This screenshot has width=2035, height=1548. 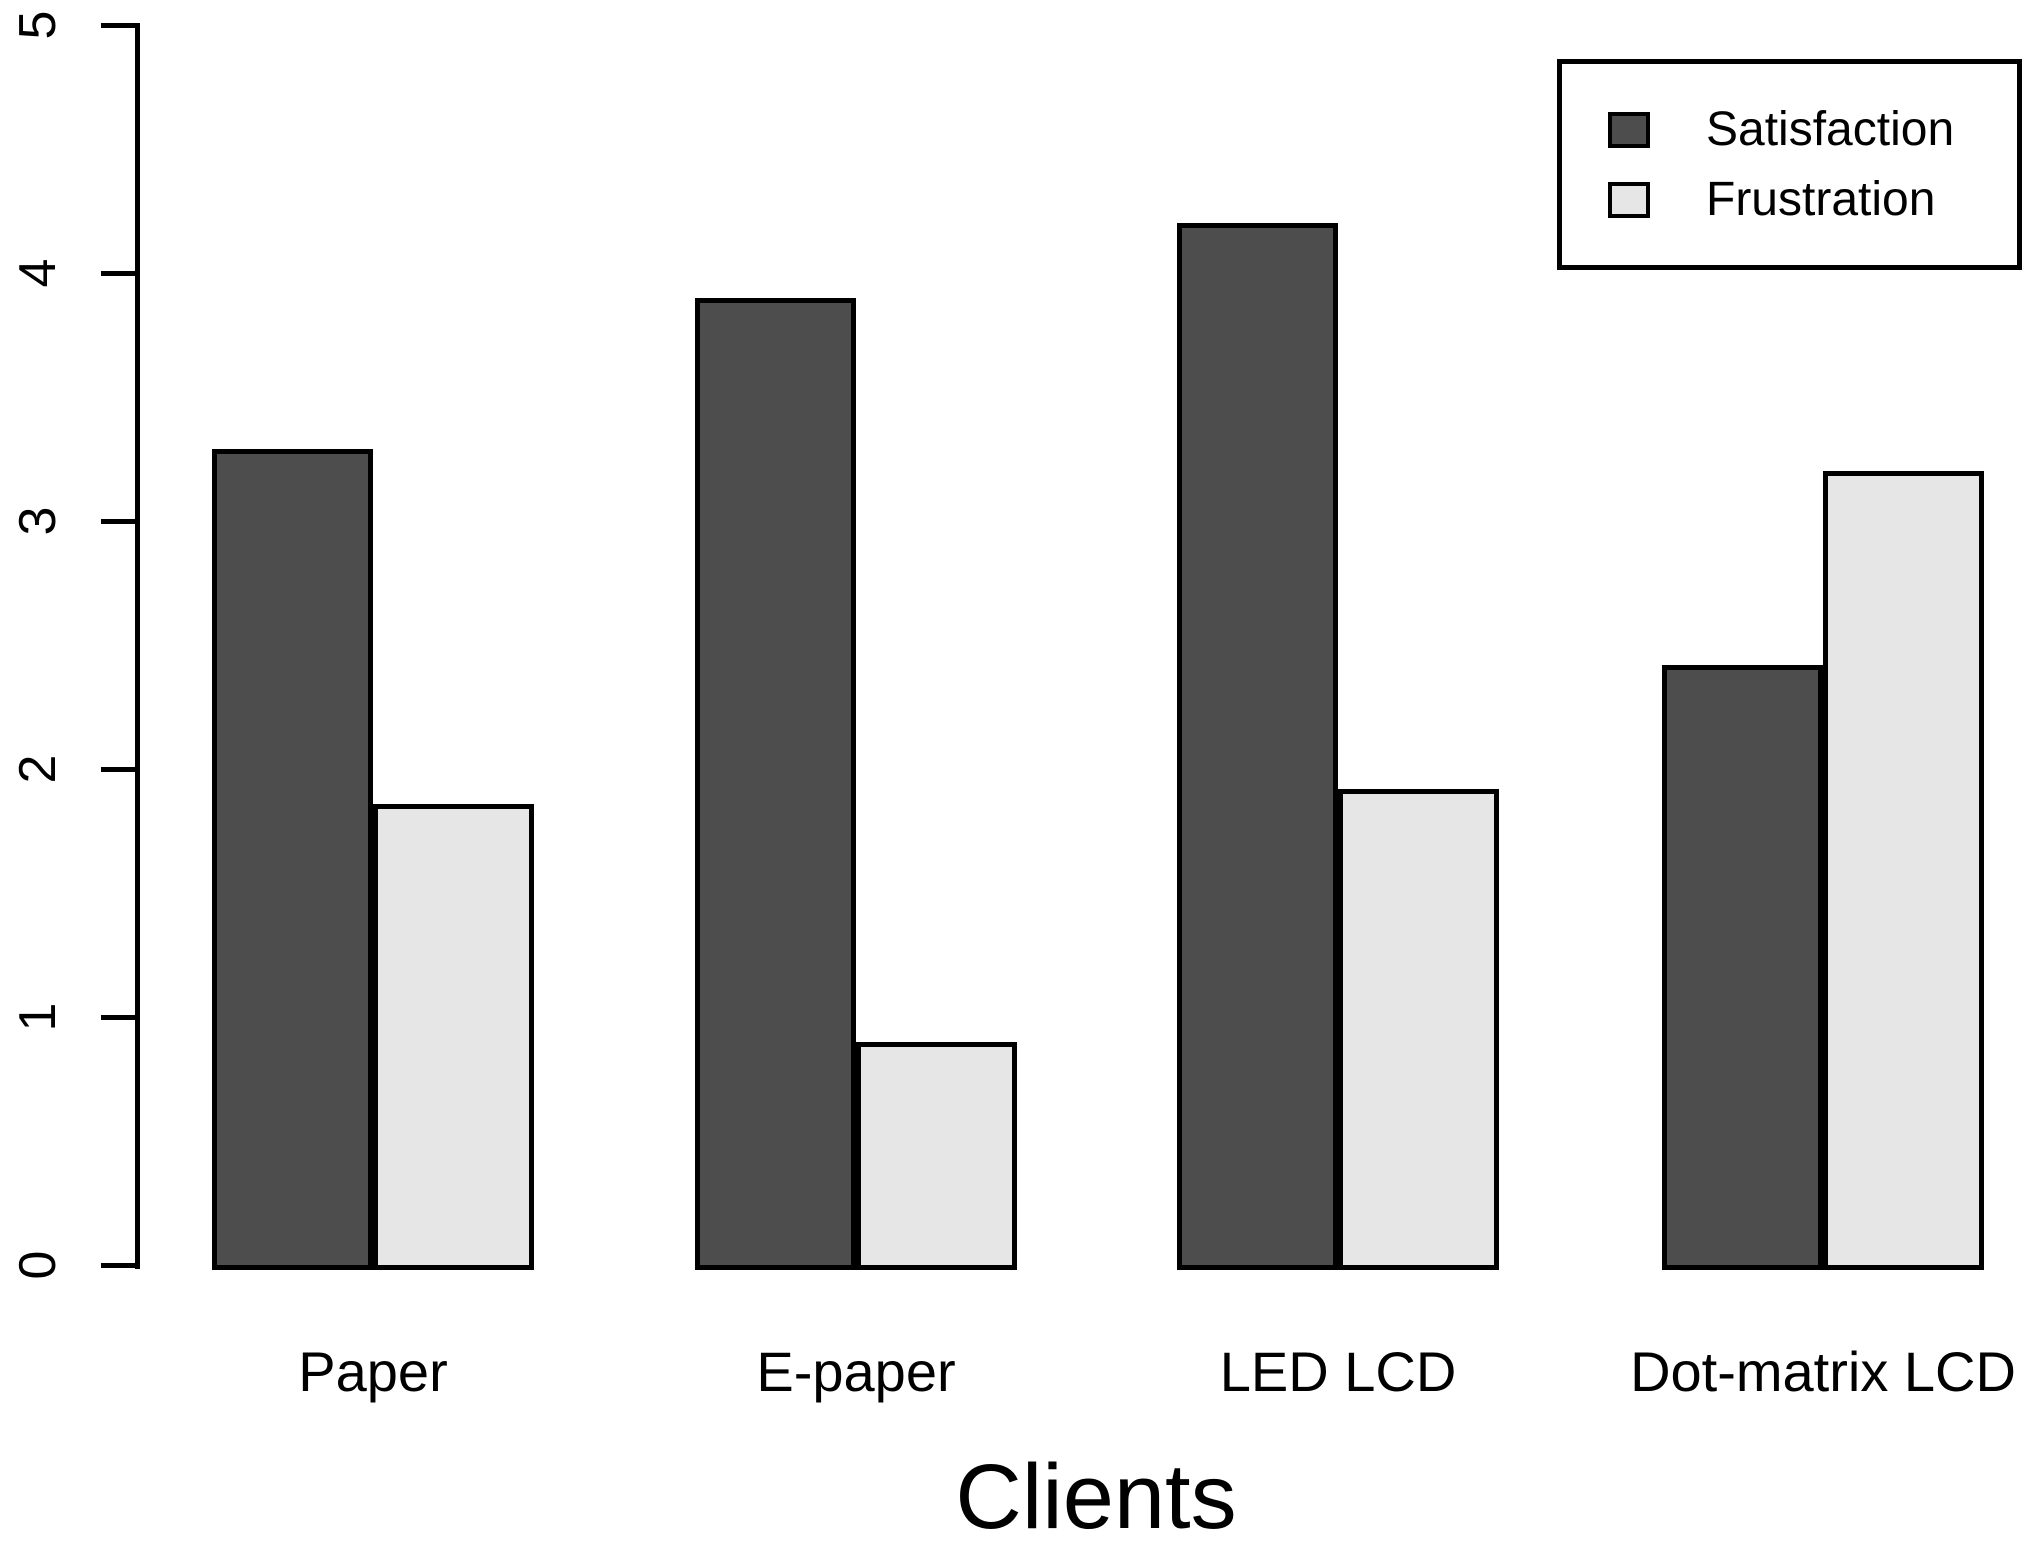 I want to click on bar-satisfaction-e-paper, so click(x=775, y=784).